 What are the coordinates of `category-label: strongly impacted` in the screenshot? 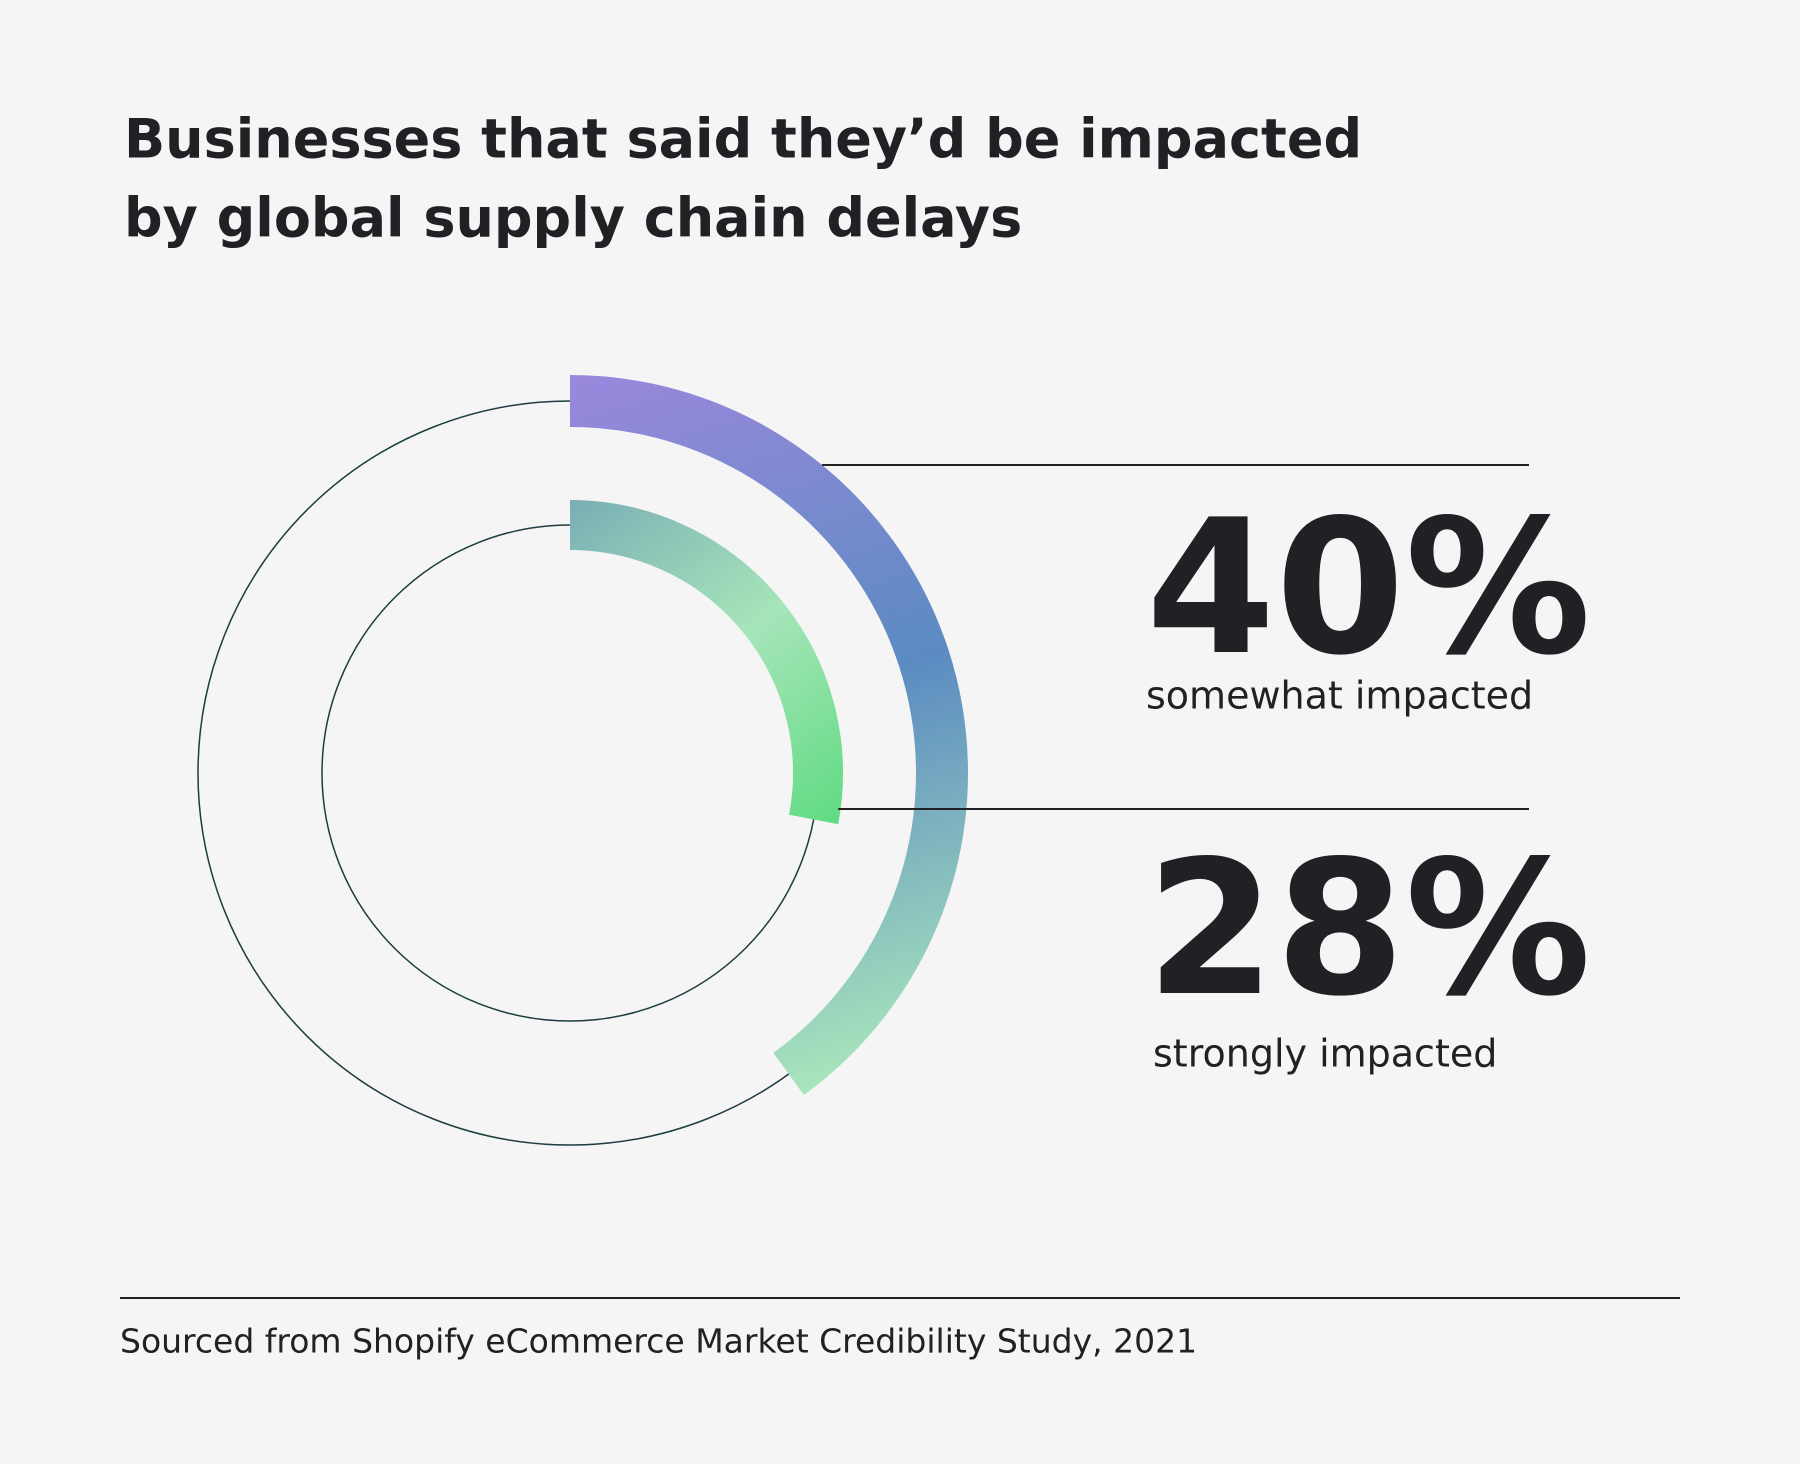 It's located at (1325, 1054).